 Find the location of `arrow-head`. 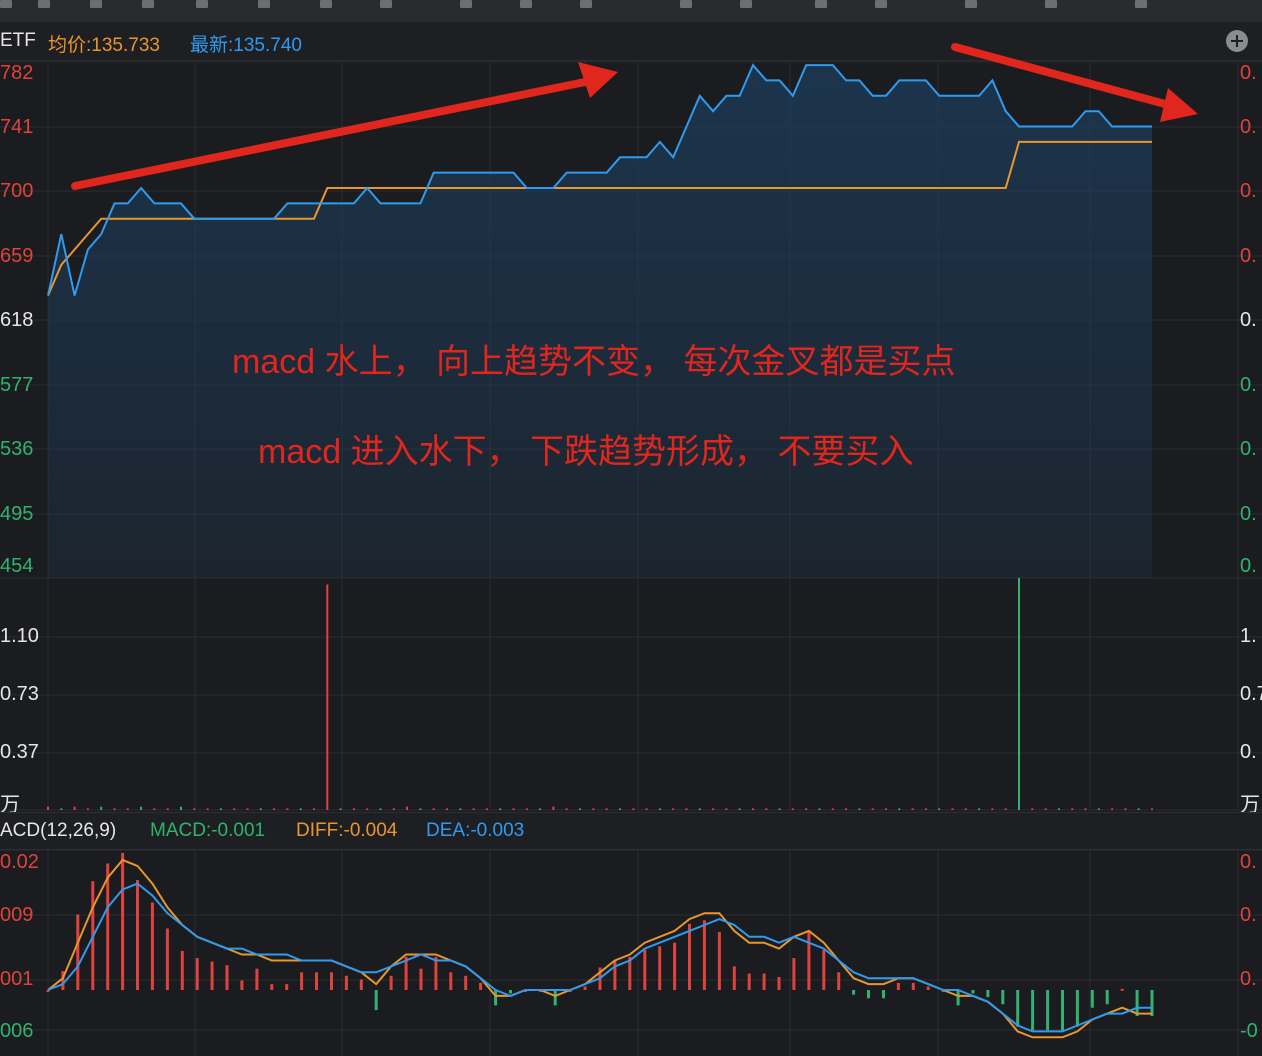

arrow-head is located at coordinates (598, 80).